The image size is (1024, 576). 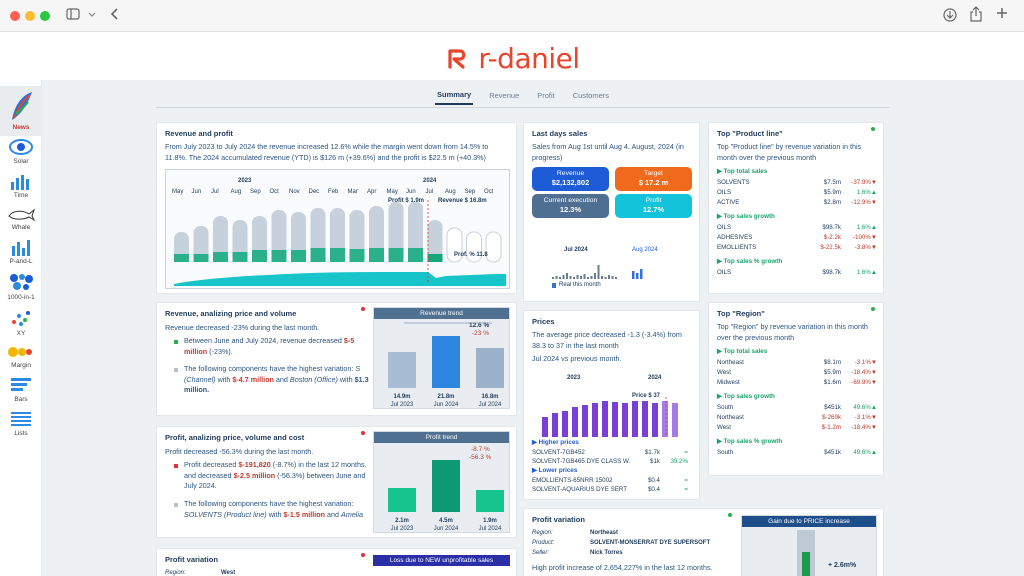 What do you see at coordinates (21, 286) in the screenshot?
I see `sidebar-item-1000-in-1: 1000-in-1` at bounding box center [21, 286].